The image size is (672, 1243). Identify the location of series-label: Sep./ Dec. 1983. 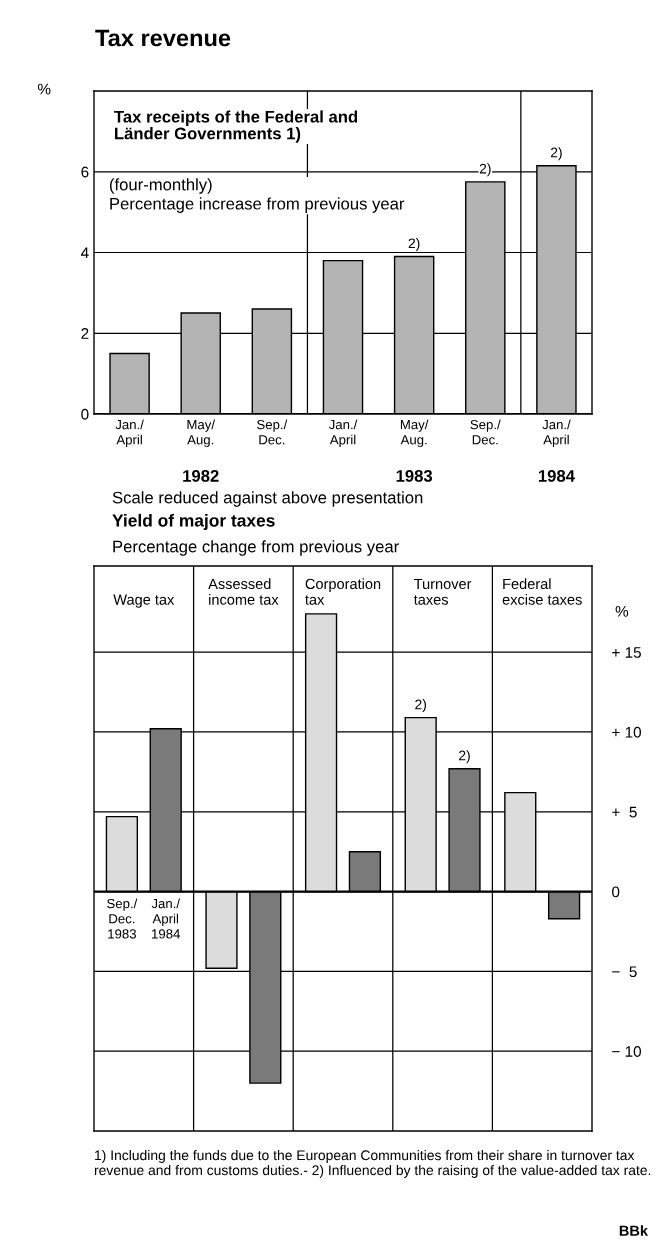
(122, 918).